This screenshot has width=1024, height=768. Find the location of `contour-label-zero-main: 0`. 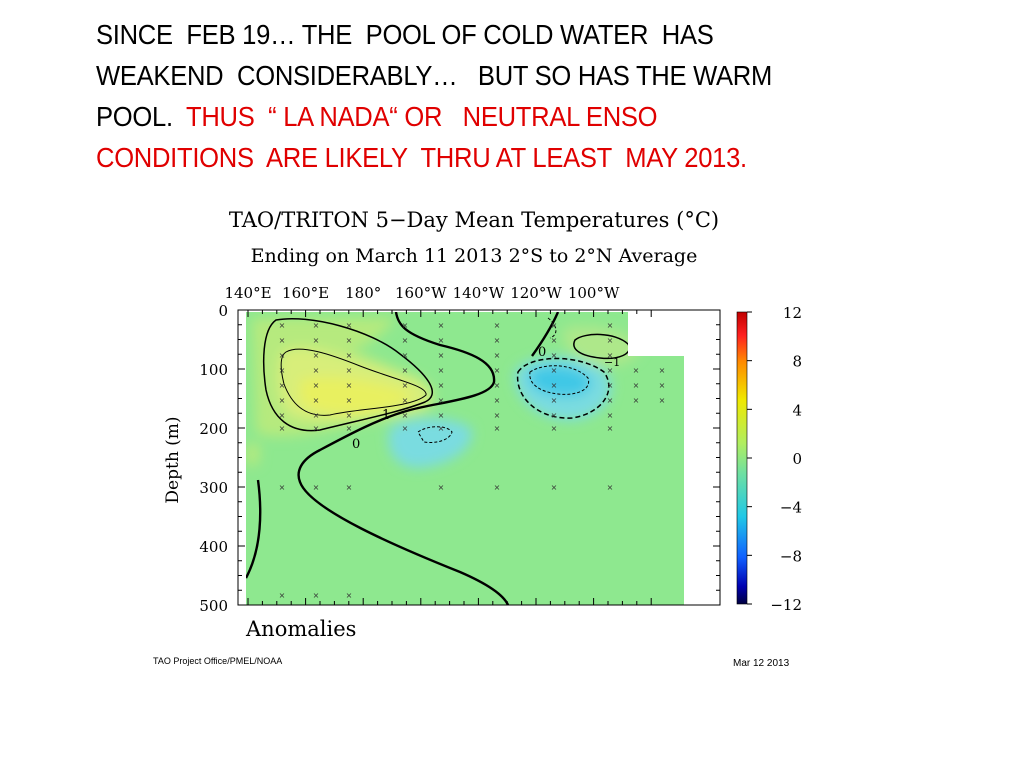

contour-label-zero-main: 0 is located at coordinates (356, 444).